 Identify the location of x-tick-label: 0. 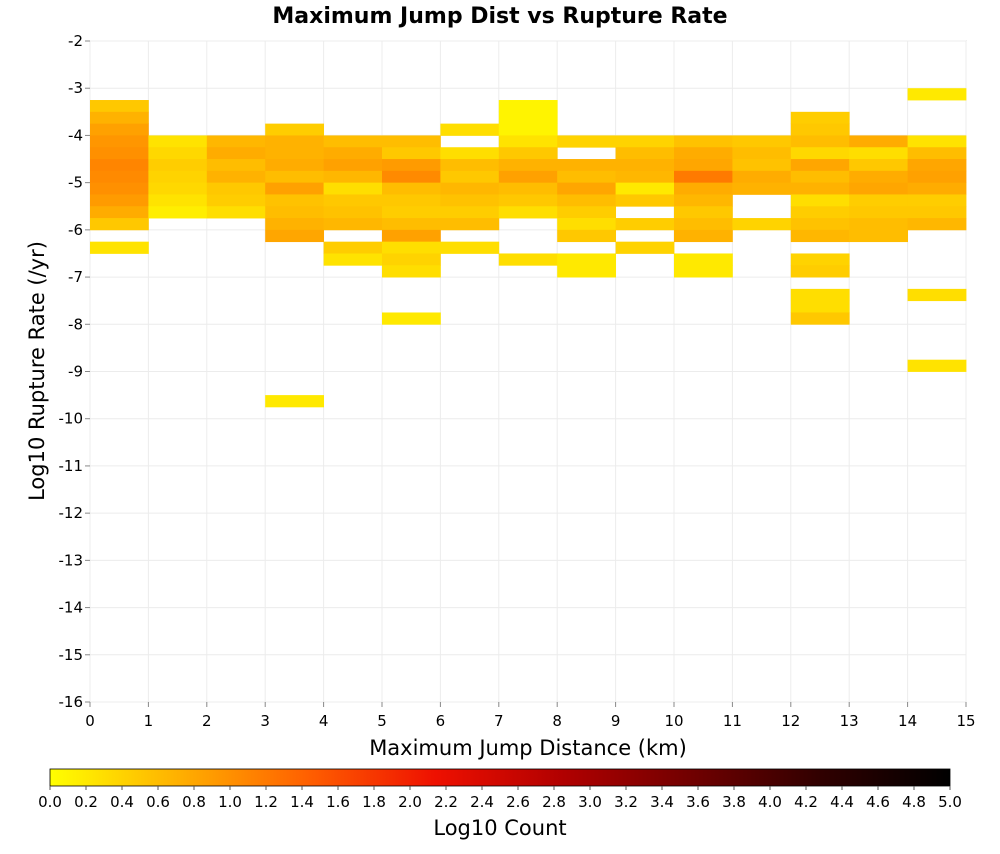
(90, 721).